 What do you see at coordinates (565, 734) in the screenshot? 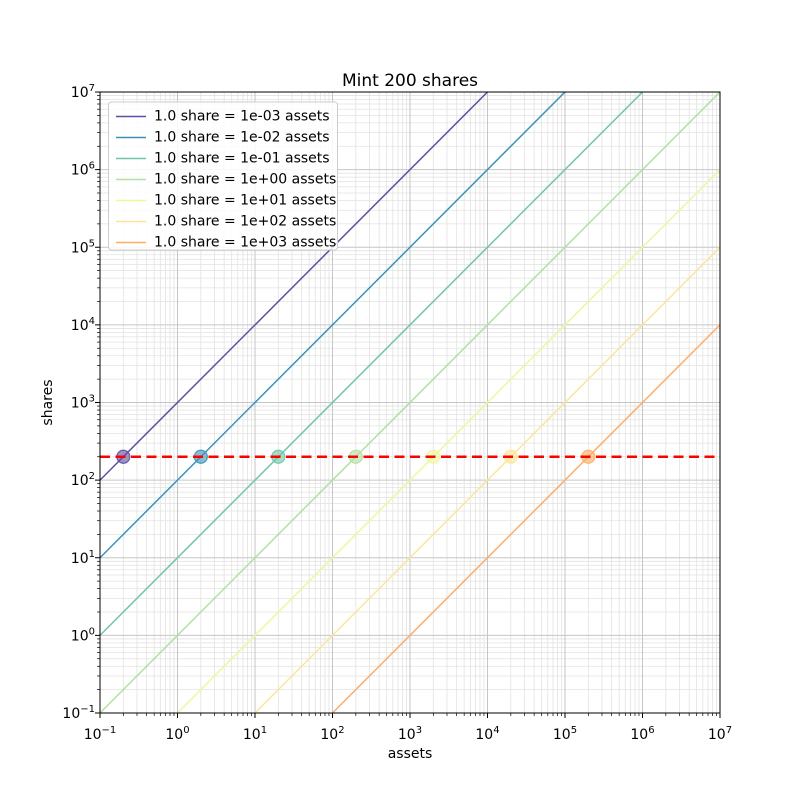
I see `x-tick-label: 10⁵` at bounding box center [565, 734].